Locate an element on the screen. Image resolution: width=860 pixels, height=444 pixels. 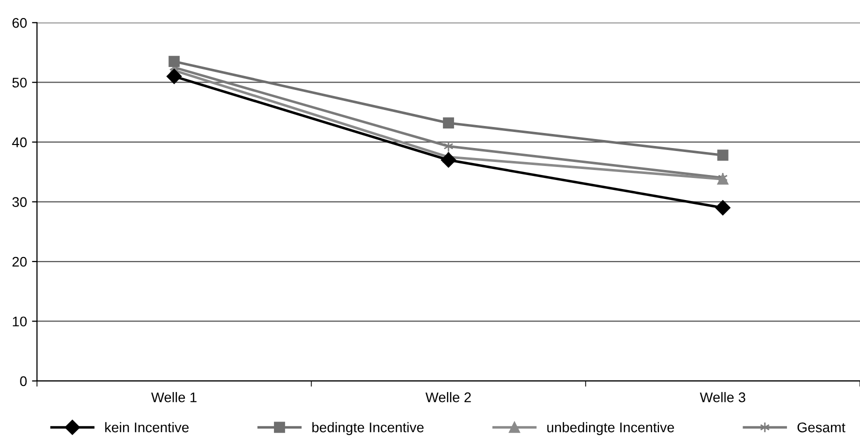
x-tick-label: Welle 3 is located at coordinates (723, 397).